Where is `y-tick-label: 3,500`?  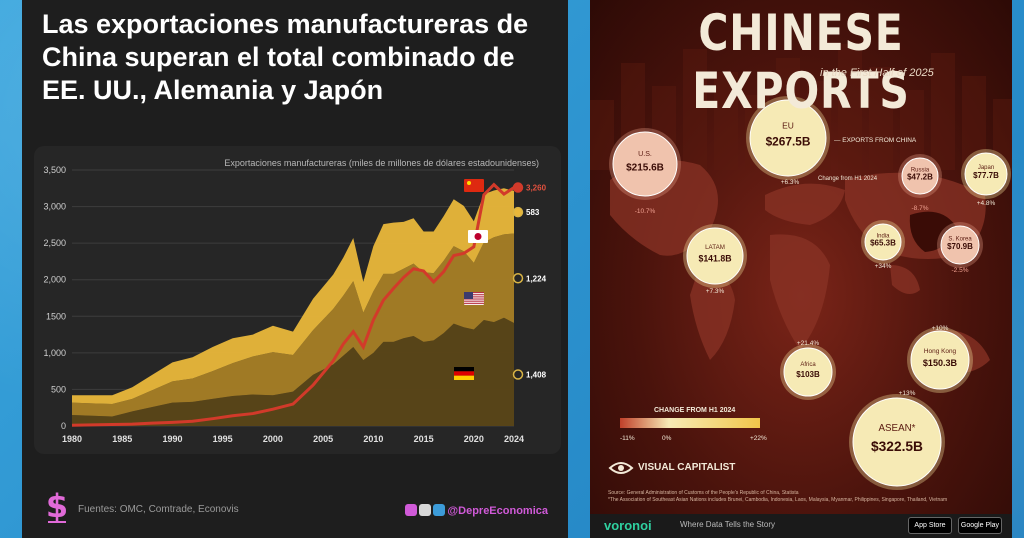
y-tick-label: 3,500 is located at coordinates (54, 170).